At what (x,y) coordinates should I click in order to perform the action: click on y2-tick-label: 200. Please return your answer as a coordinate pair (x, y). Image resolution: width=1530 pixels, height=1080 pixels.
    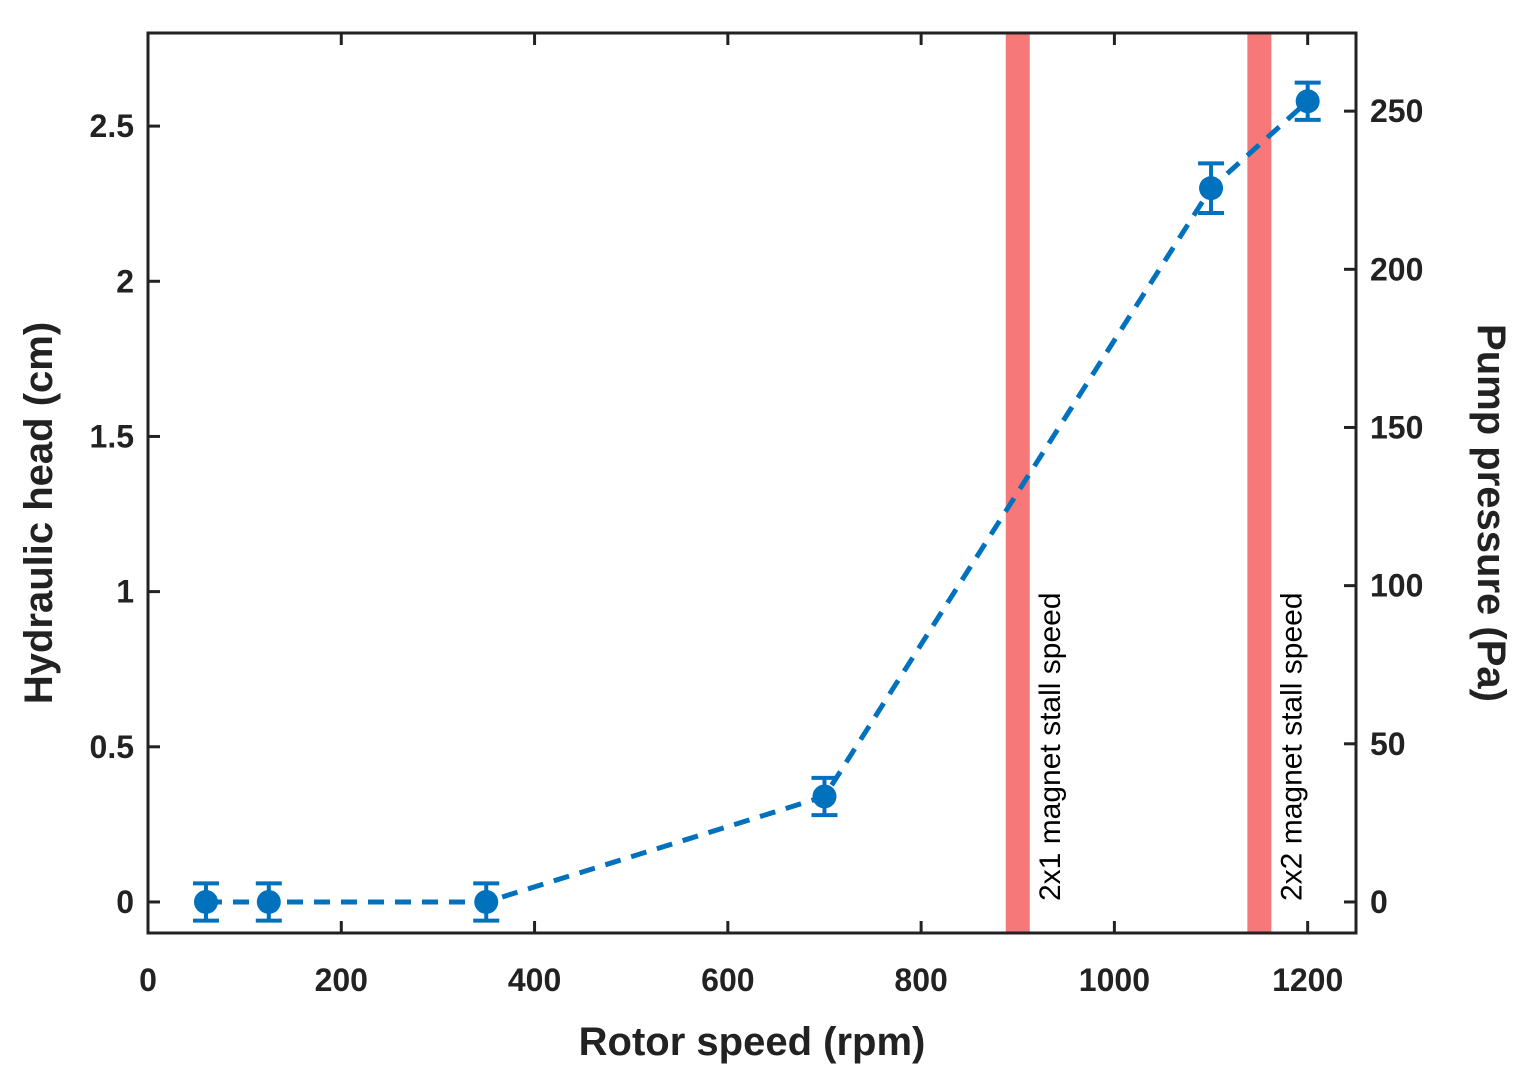
    Looking at the image, I should click on (1396, 269).